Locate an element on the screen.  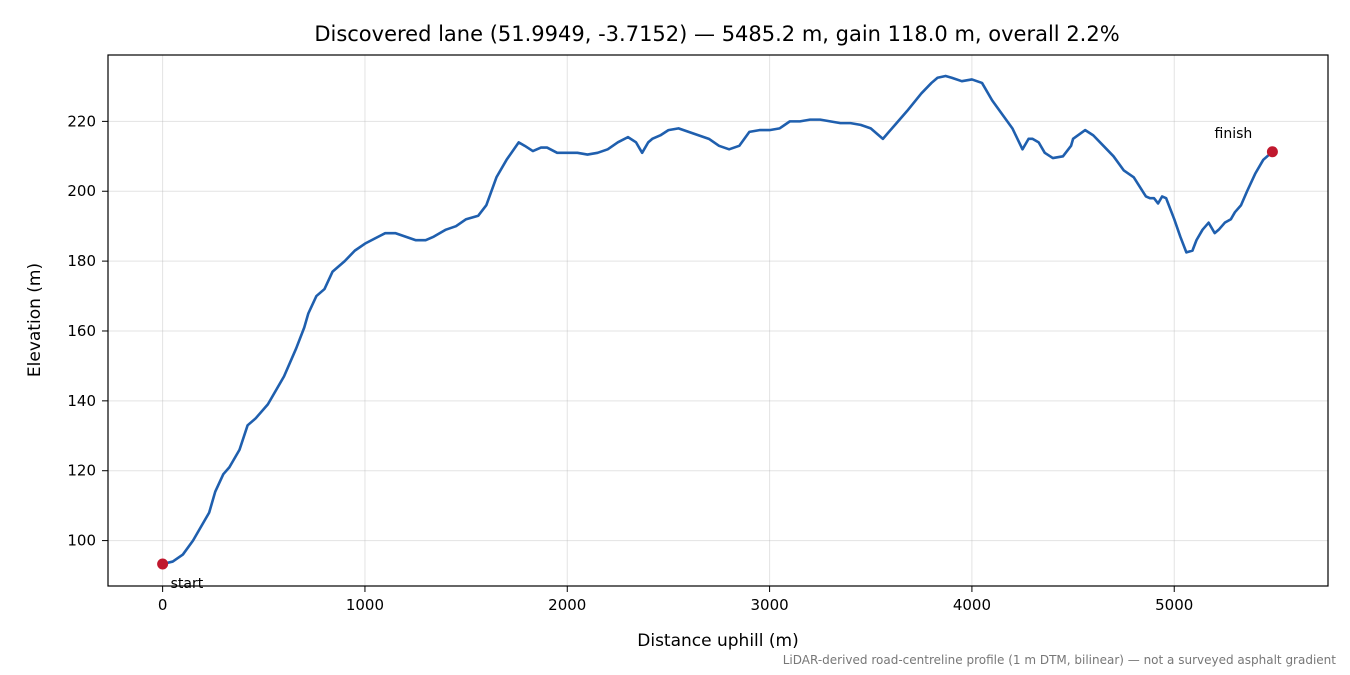
start-marker is located at coordinates (163, 564).